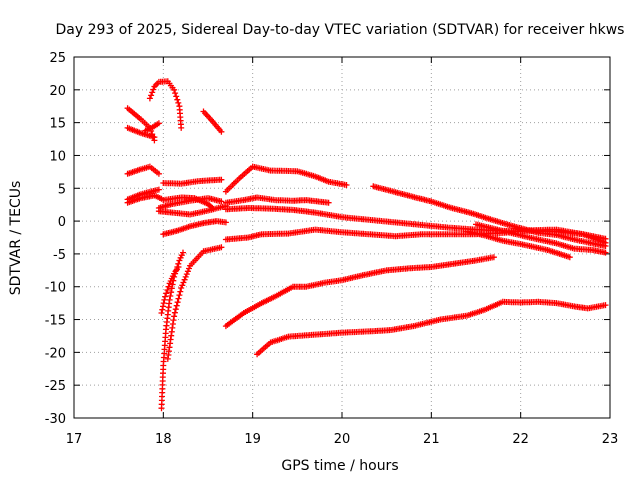 This screenshot has height=480, width=640. Describe the element at coordinates (62, 222) in the screenshot. I see `y-tick-label: 0` at that location.